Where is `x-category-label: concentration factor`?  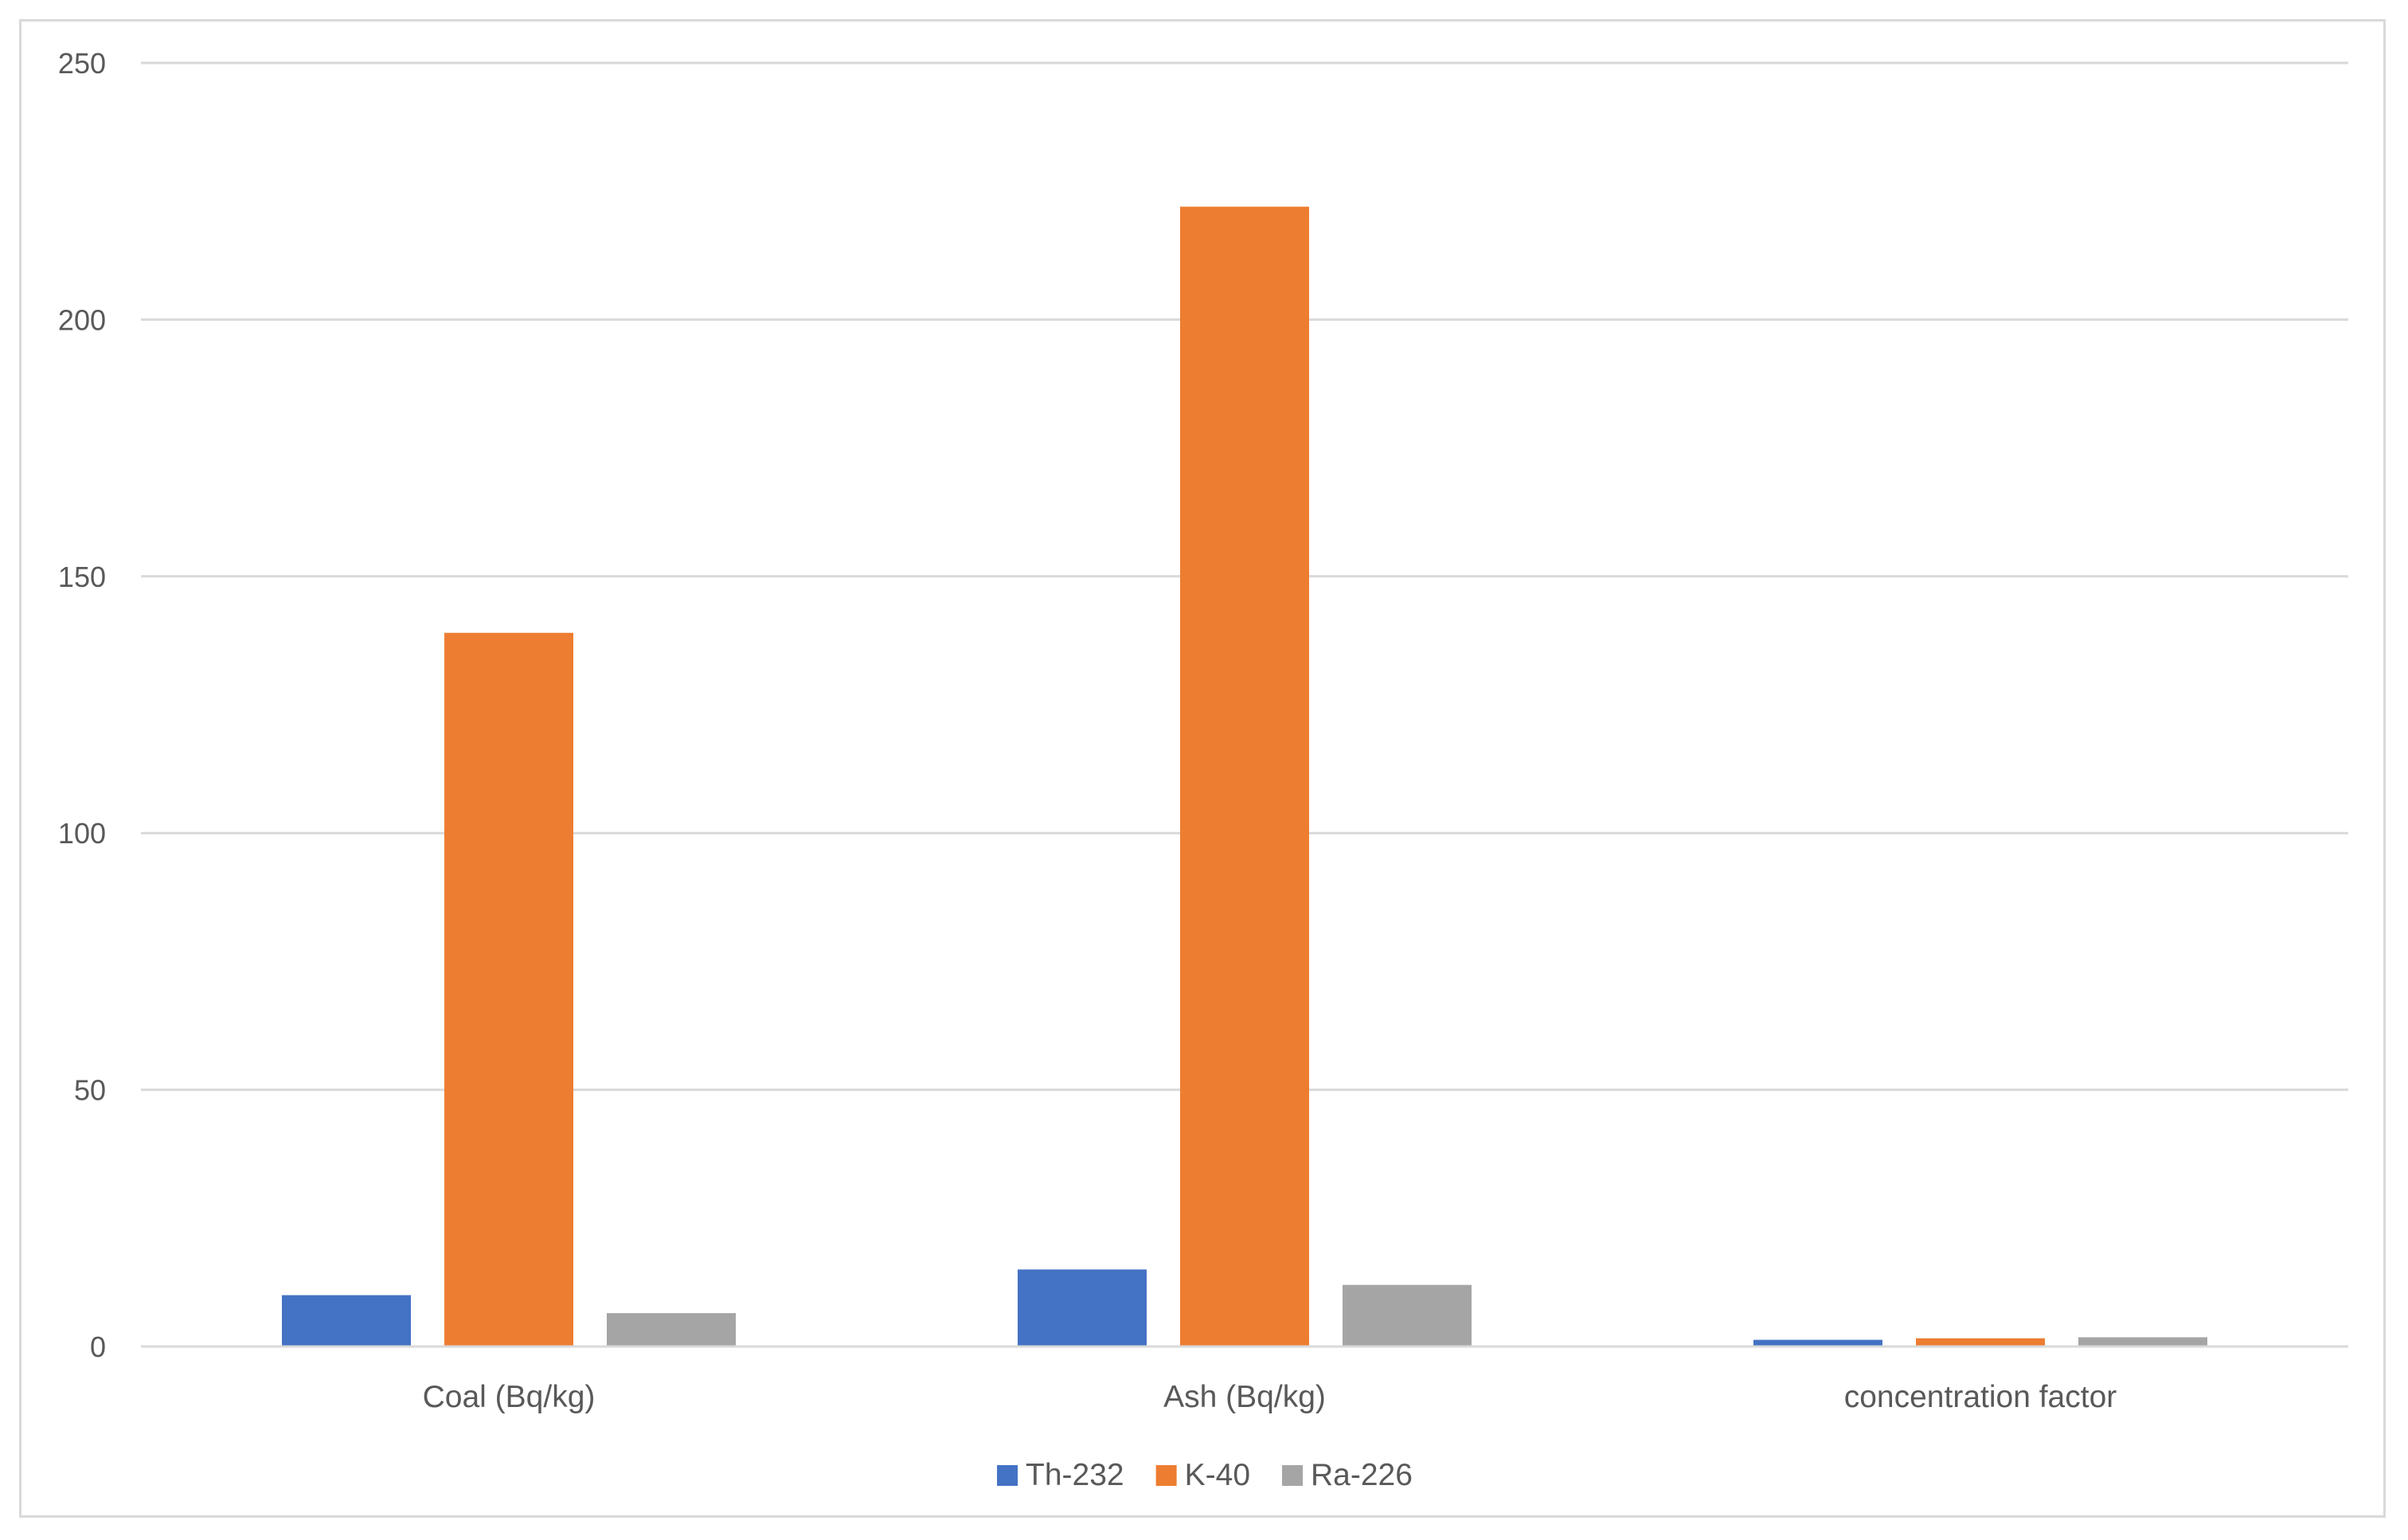
x-category-label: concentration factor is located at coordinates (1980, 1397).